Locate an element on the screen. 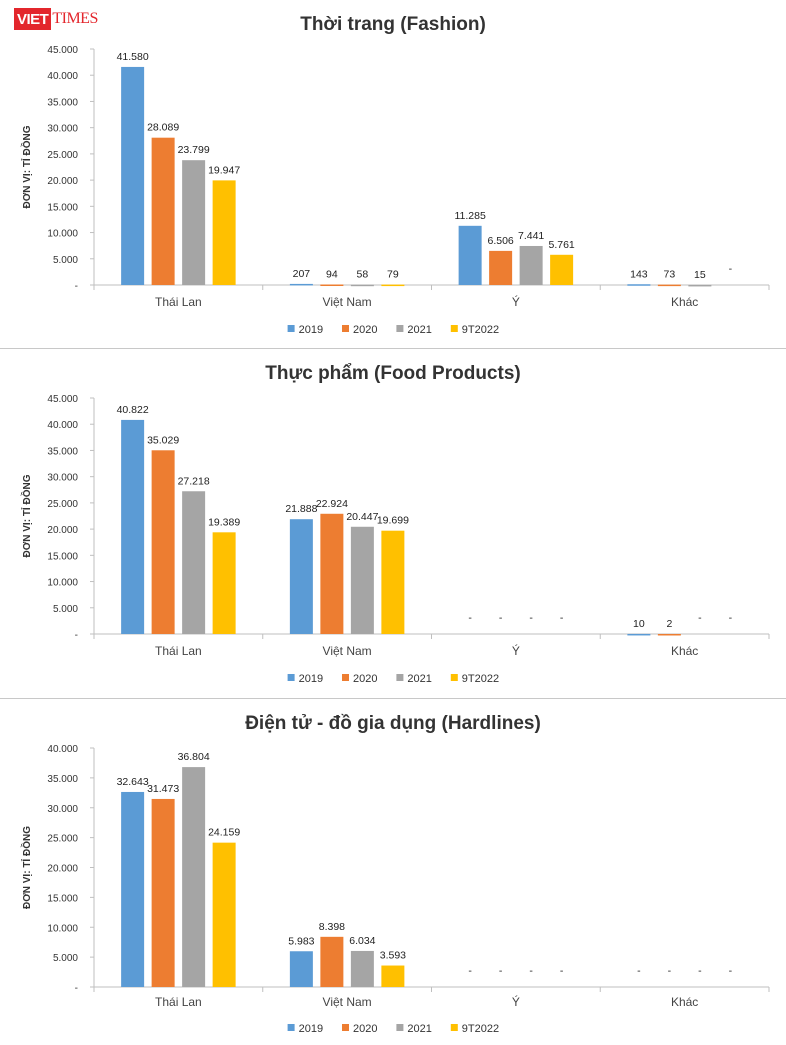 The height and width of the screenshot is (1045, 786). data-label: 23.799 is located at coordinates (194, 150).